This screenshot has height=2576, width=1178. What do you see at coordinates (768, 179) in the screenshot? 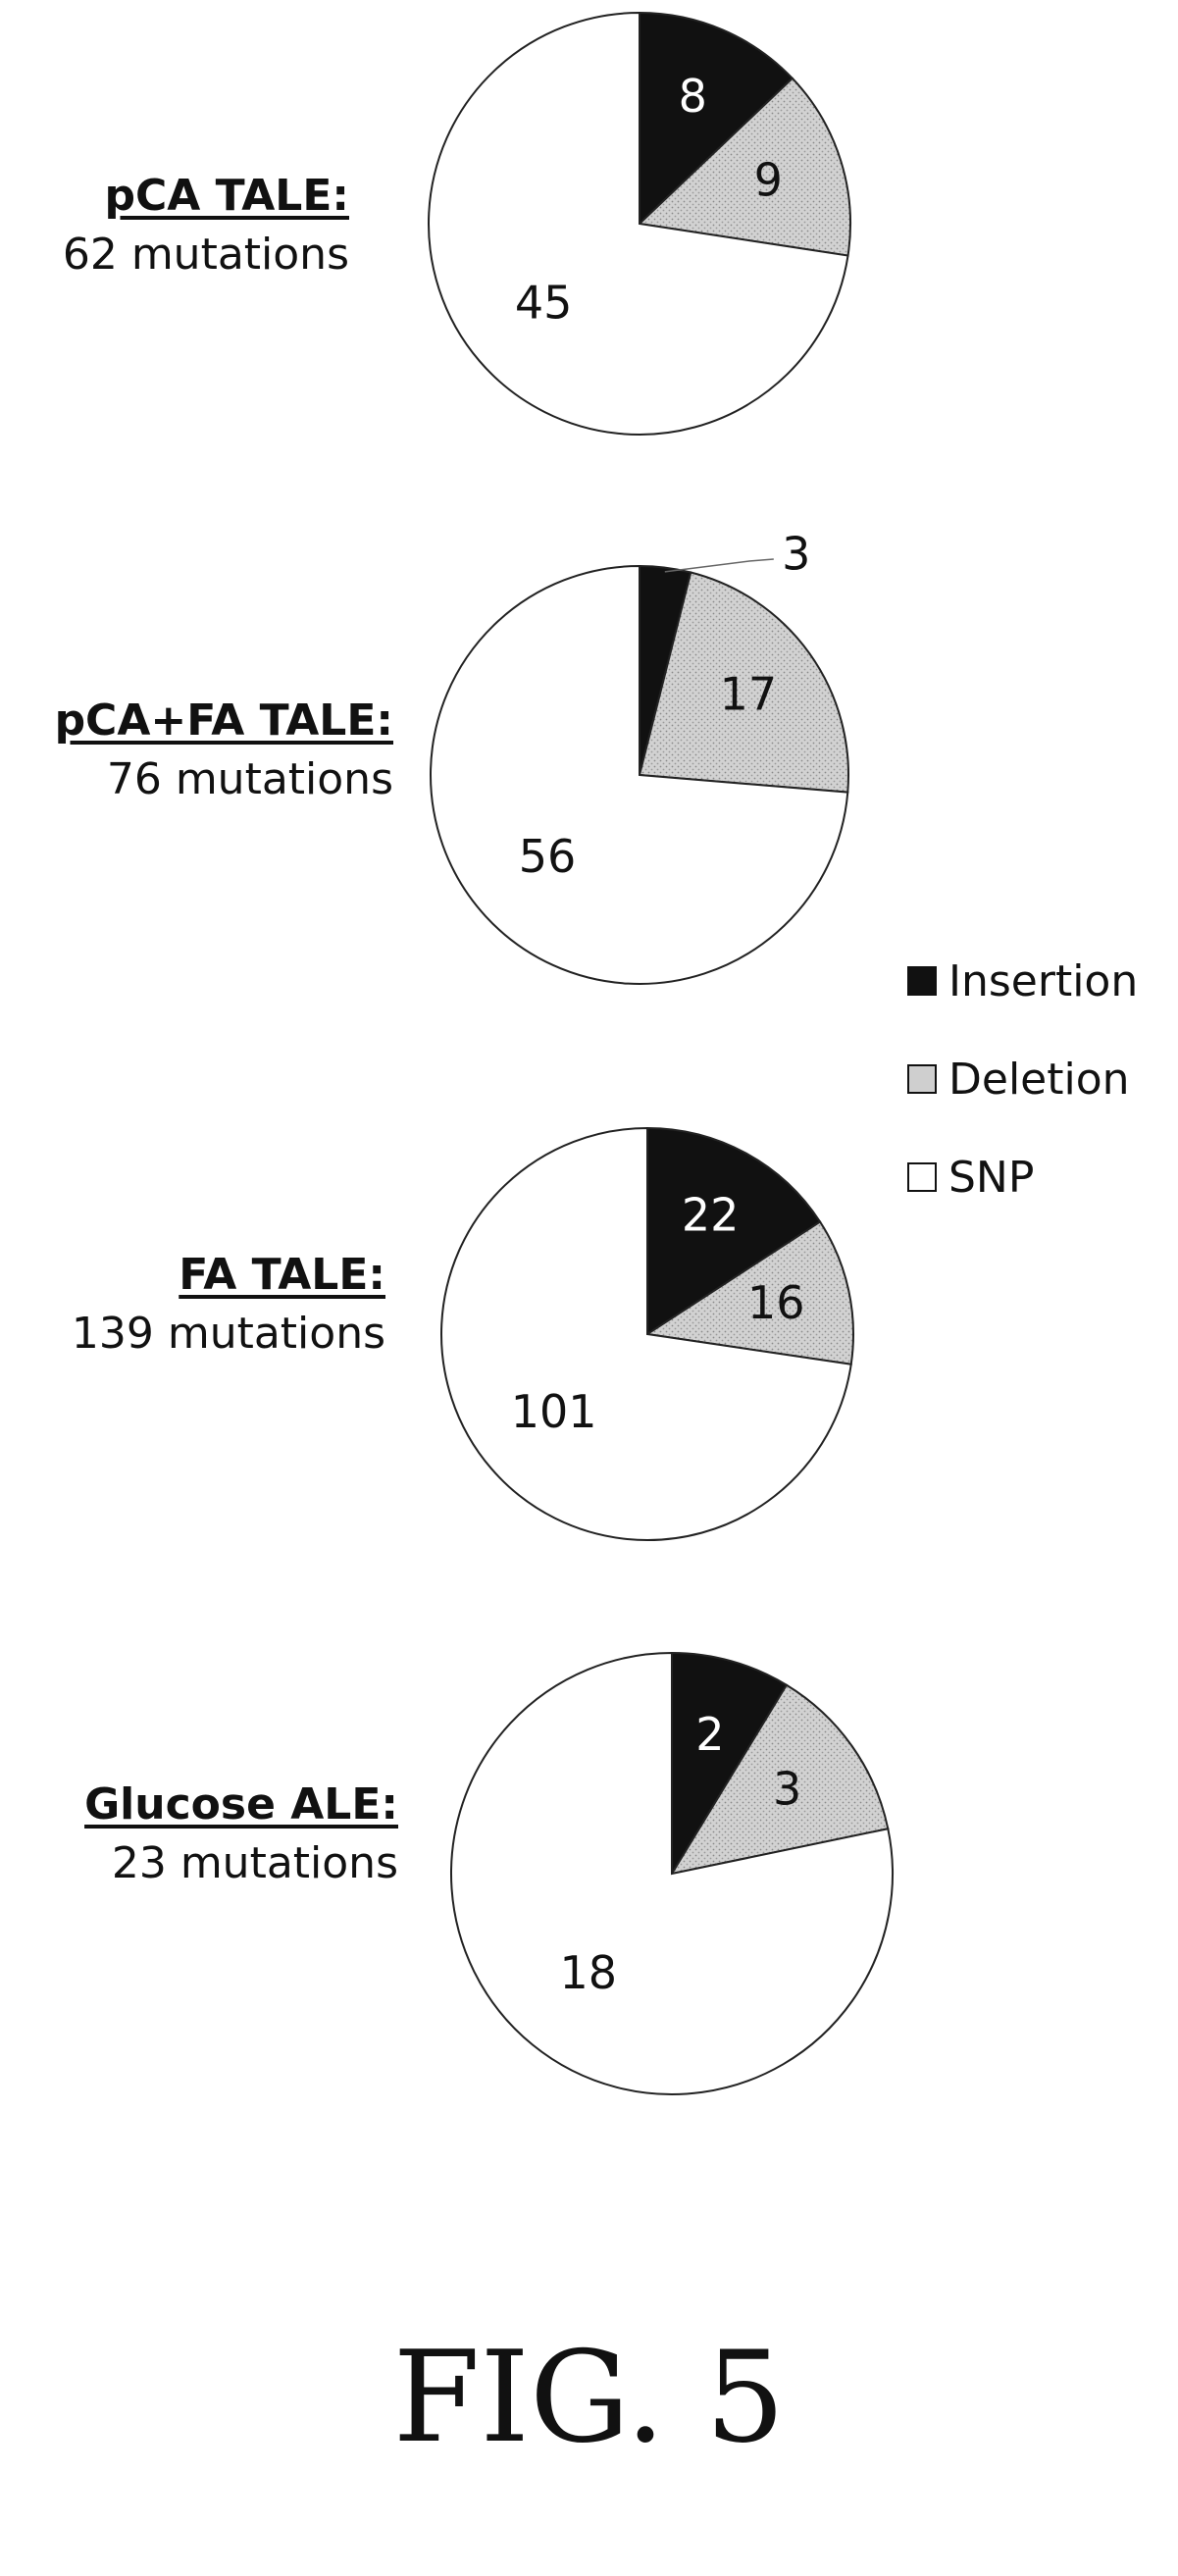
I see `slice-value-label: 9` at bounding box center [768, 179].